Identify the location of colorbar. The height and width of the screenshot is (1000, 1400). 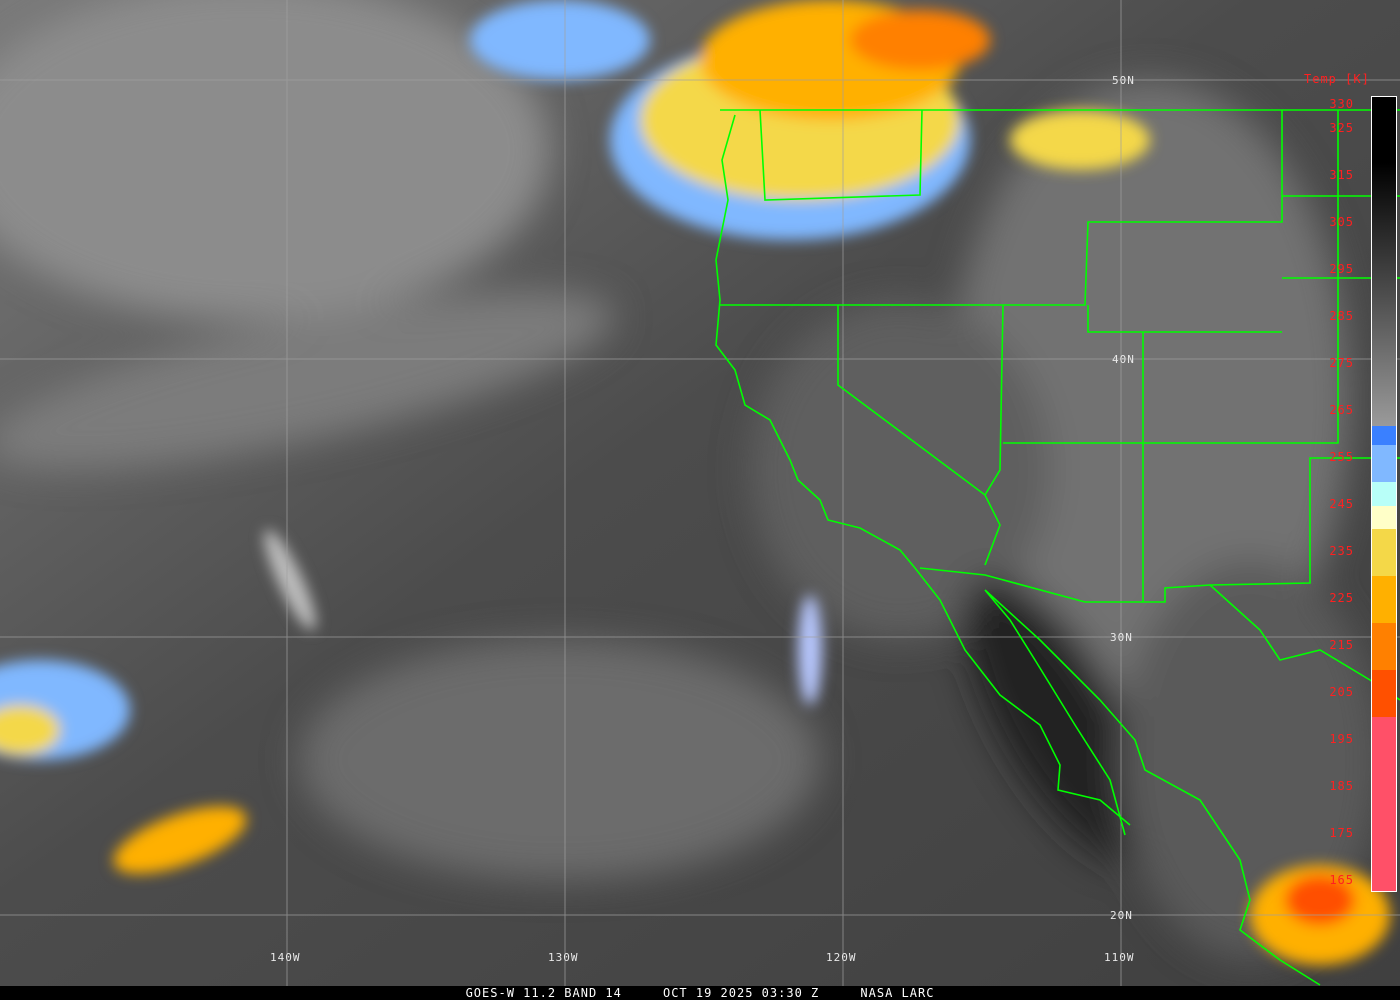
(1384, 494).